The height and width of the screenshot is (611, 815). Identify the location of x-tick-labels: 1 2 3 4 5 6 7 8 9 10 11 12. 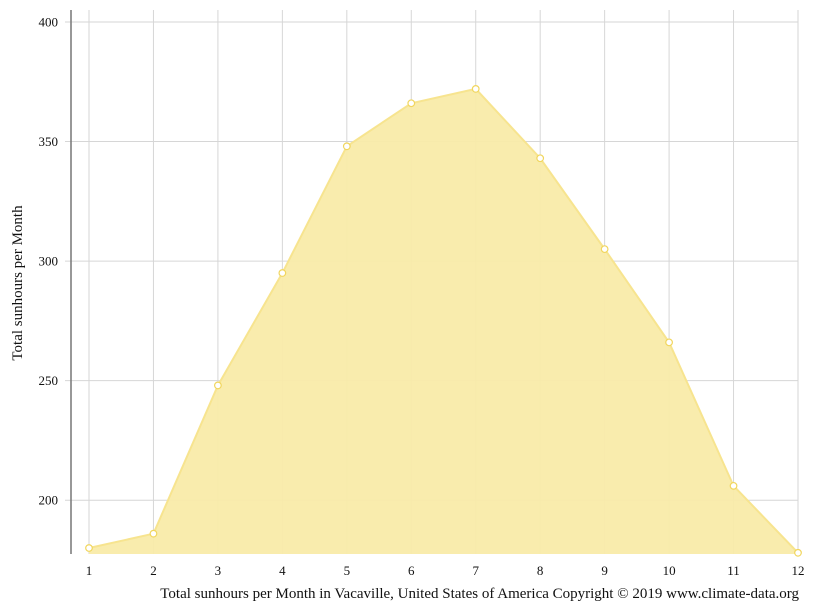
(445, 570).